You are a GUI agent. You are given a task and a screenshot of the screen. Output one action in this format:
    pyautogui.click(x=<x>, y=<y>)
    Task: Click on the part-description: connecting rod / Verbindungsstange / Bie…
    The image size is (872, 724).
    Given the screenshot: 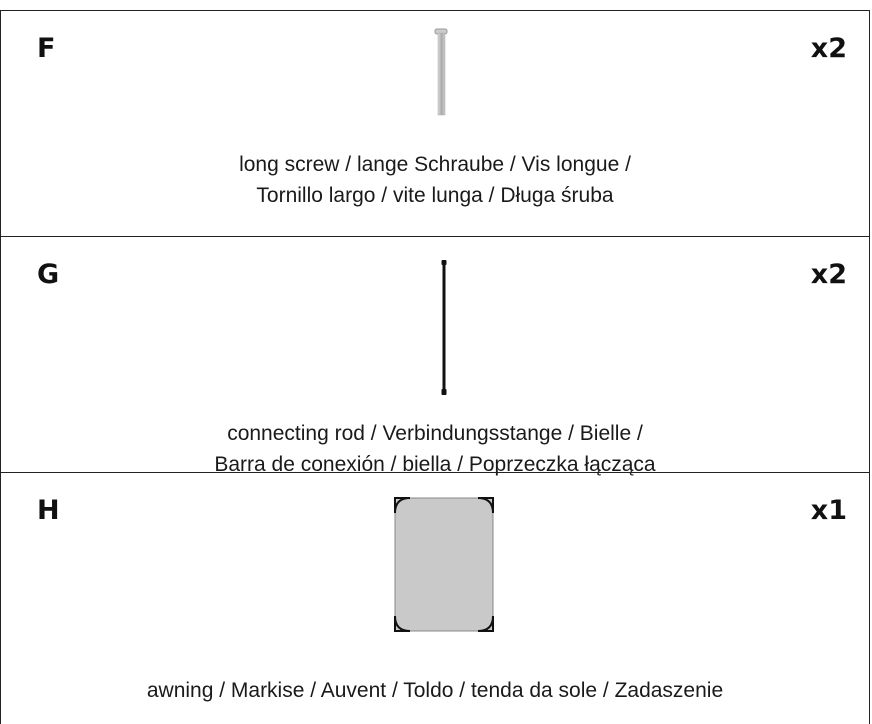 What is the action you would take?
    pyautogui.click(x=435, y=449)
    